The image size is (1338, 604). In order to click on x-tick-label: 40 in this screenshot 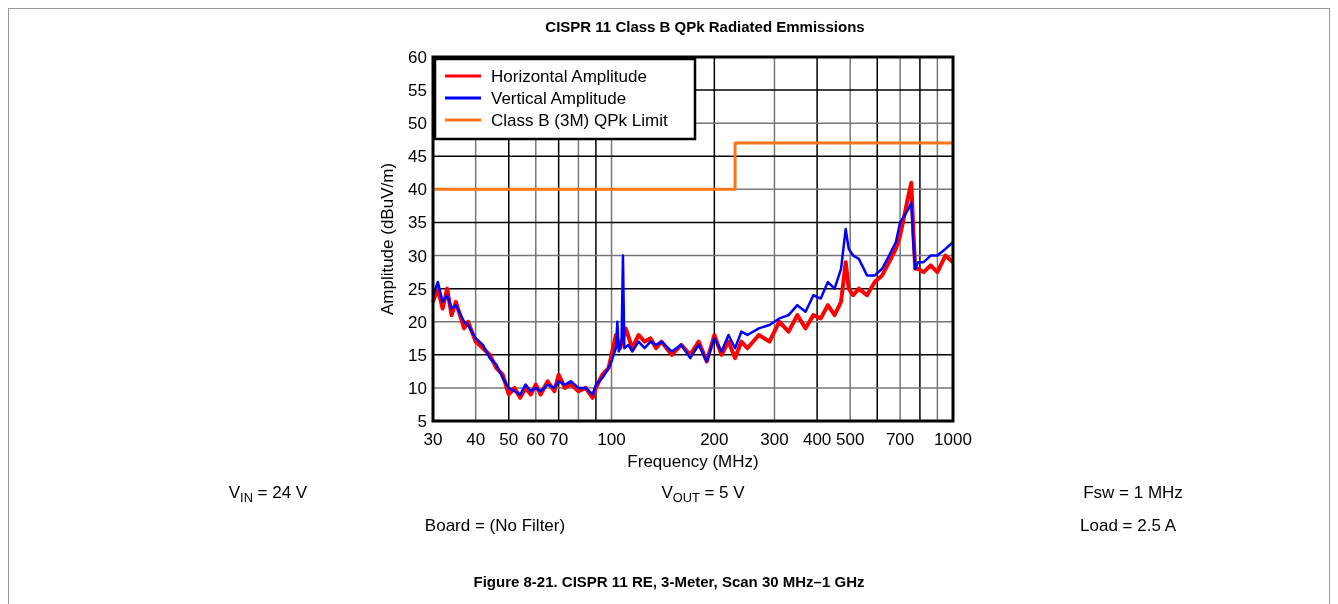, I will do `click(476, 439)`.